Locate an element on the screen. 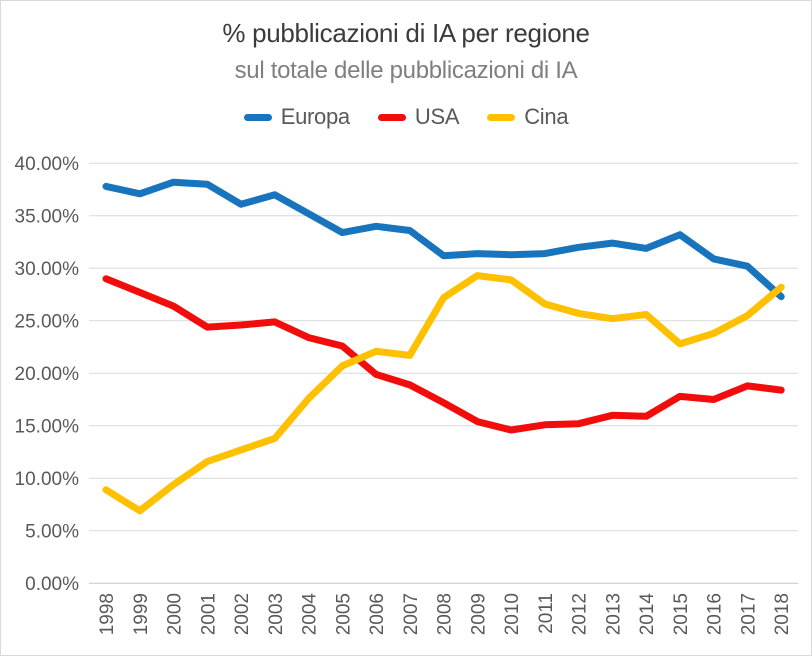  legend-label-usa: USA is located at coordinates (437, 116).